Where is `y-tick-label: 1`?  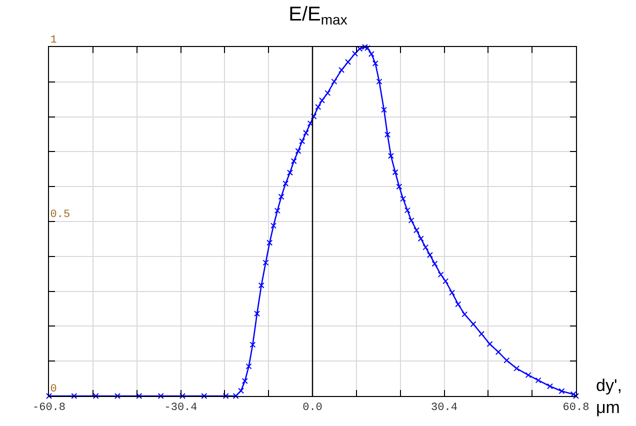 y-tick-label: 1 is located at coordinates (54, 40).